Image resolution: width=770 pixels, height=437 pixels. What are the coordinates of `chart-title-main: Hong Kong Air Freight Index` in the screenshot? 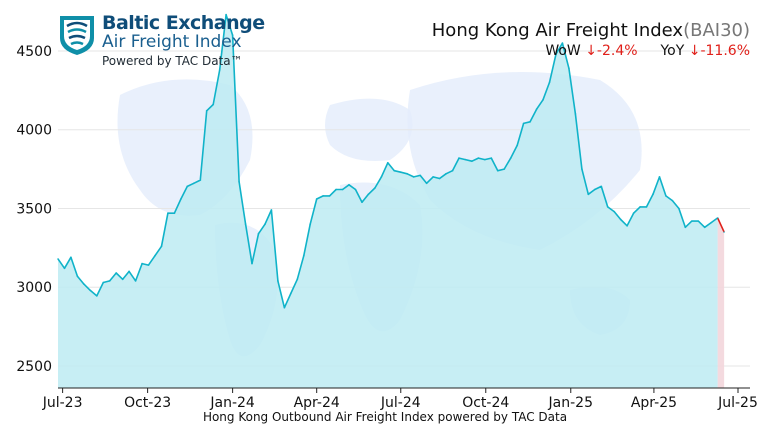 It's located at (557, 30).